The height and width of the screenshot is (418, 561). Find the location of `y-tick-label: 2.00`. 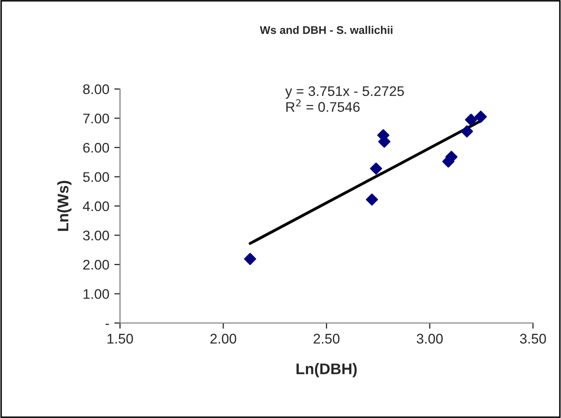

y-tick-label: 2.00 is located at coordinates (96, 265).